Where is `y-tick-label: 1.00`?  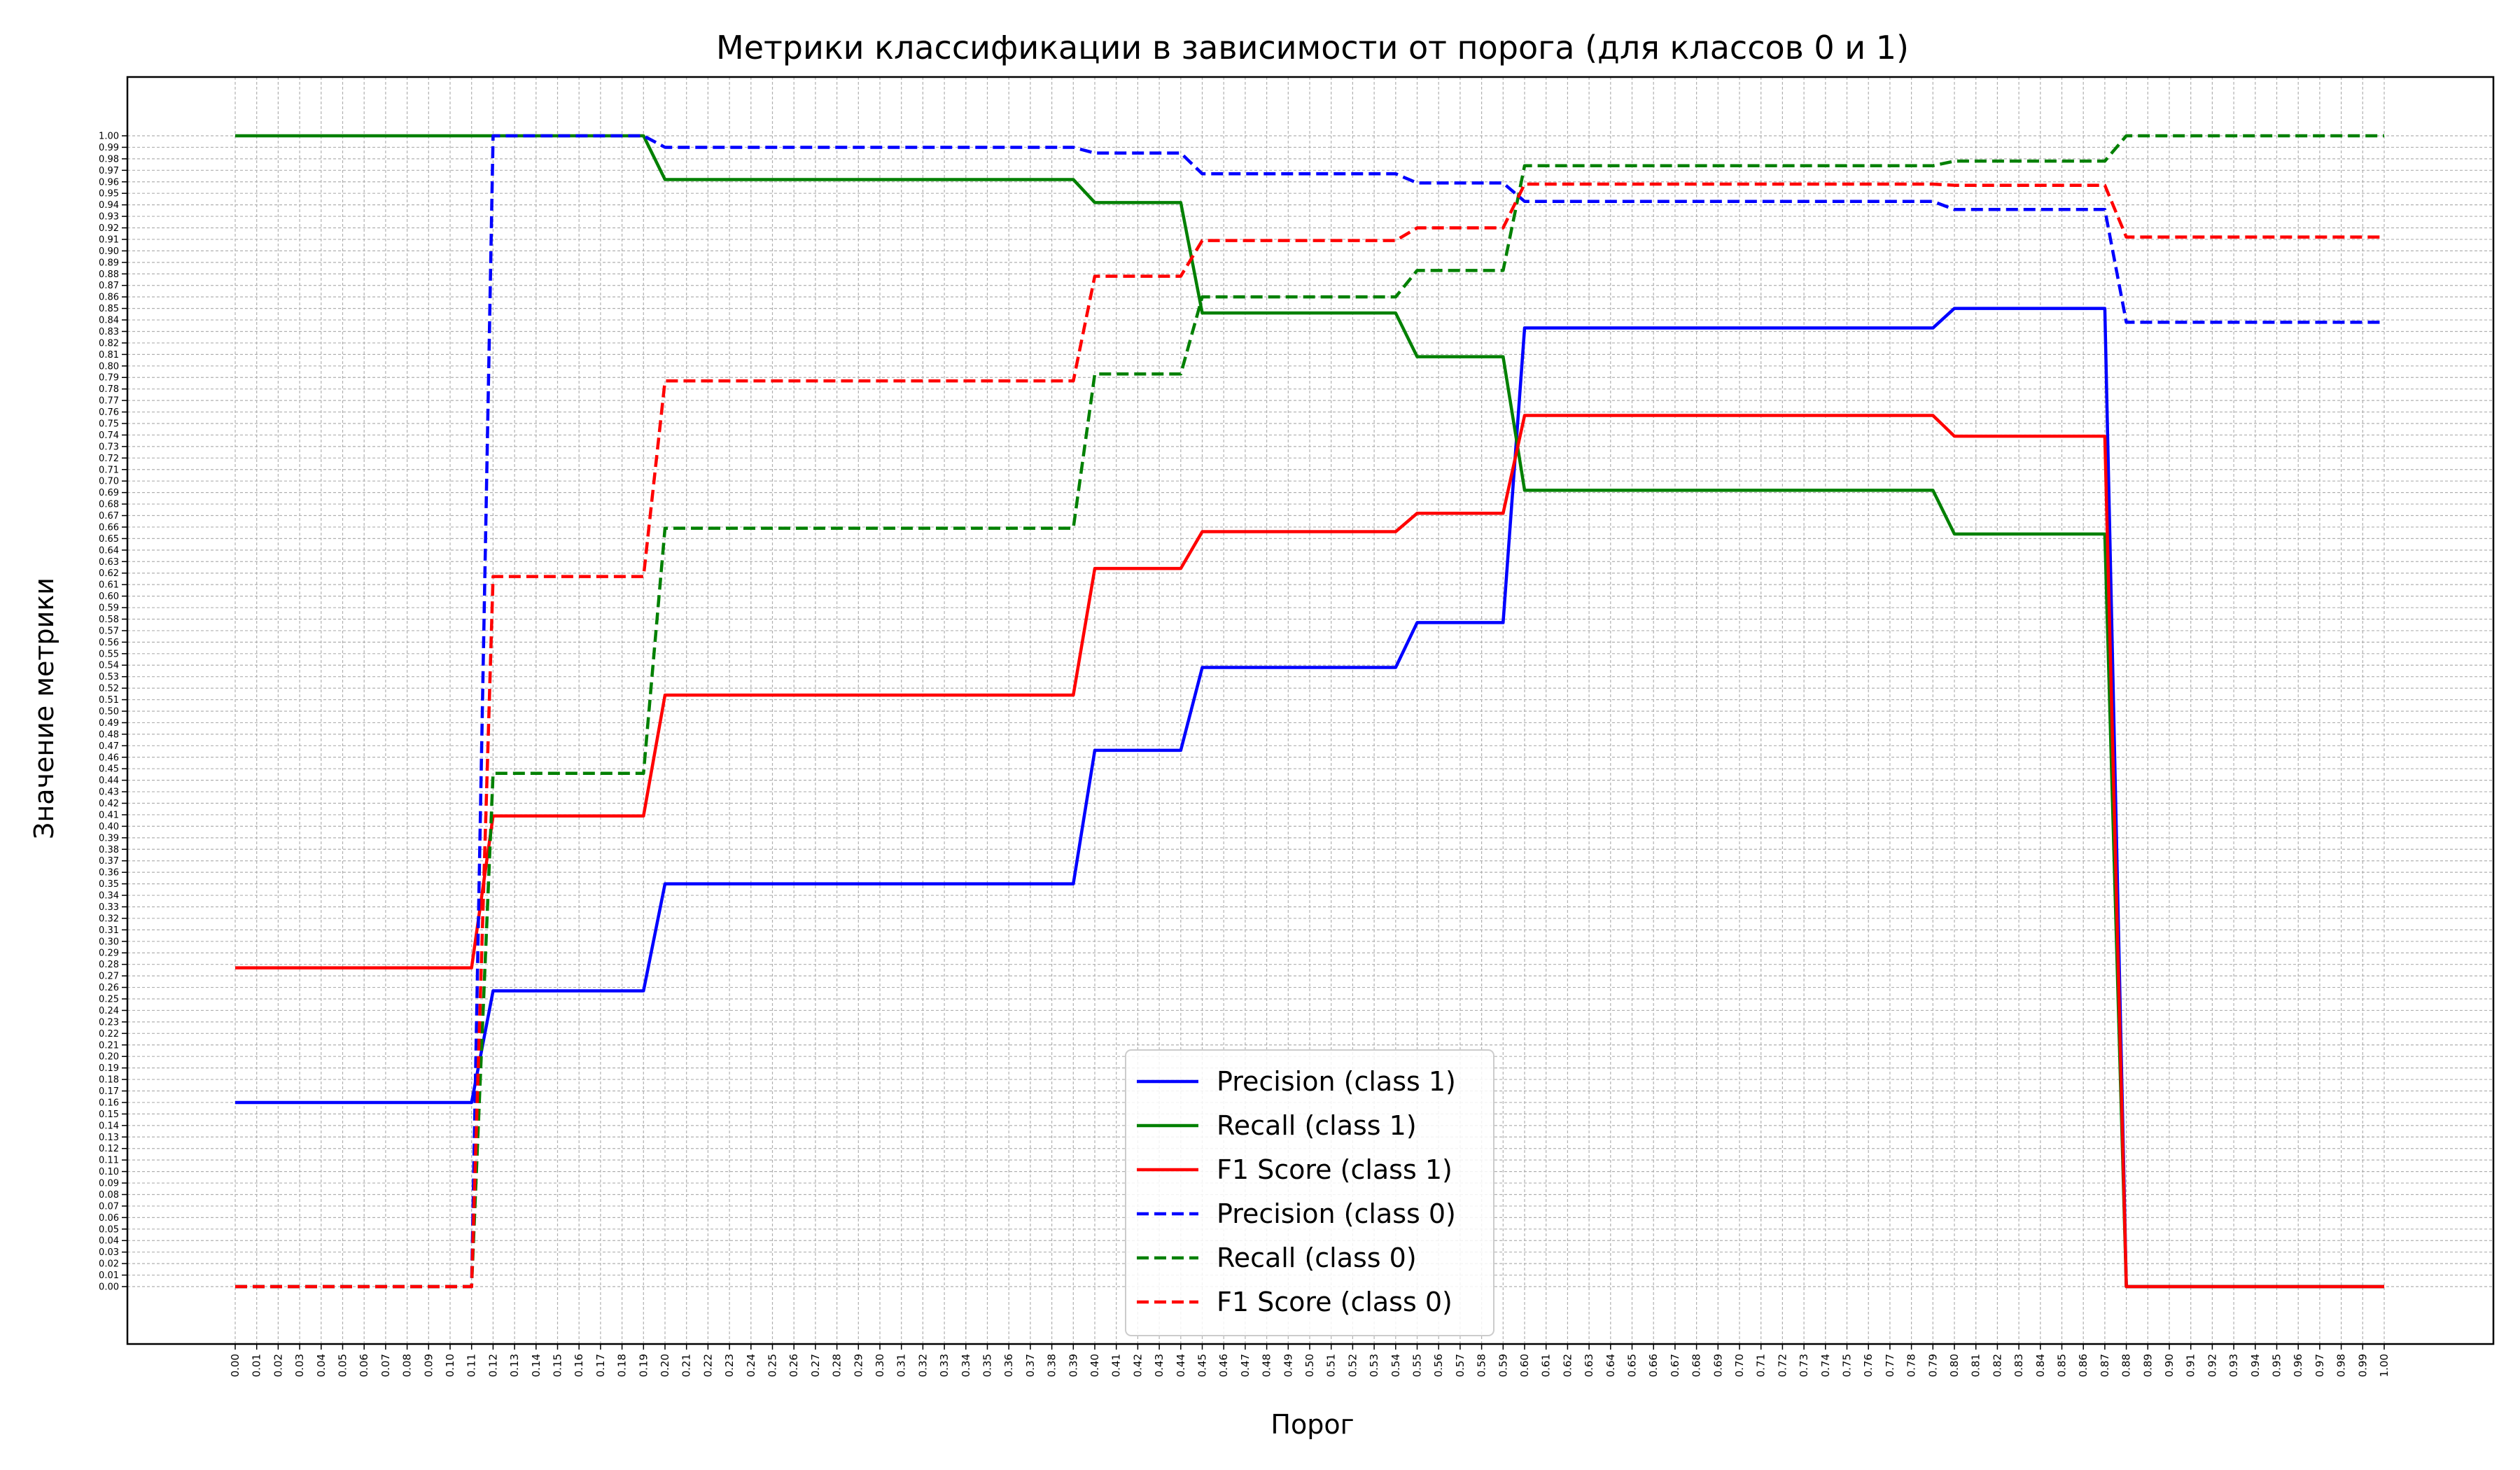
y-tick-label: 1.00 is located at coordinates (109, 137).